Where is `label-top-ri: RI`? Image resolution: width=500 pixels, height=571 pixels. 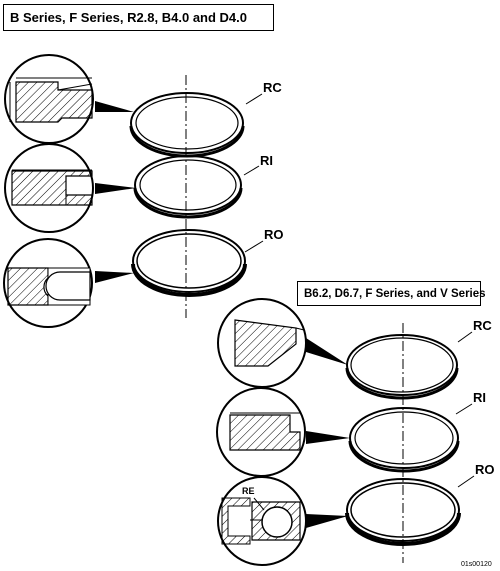
label-top-ri: RI is located at coordinates (266, 160).